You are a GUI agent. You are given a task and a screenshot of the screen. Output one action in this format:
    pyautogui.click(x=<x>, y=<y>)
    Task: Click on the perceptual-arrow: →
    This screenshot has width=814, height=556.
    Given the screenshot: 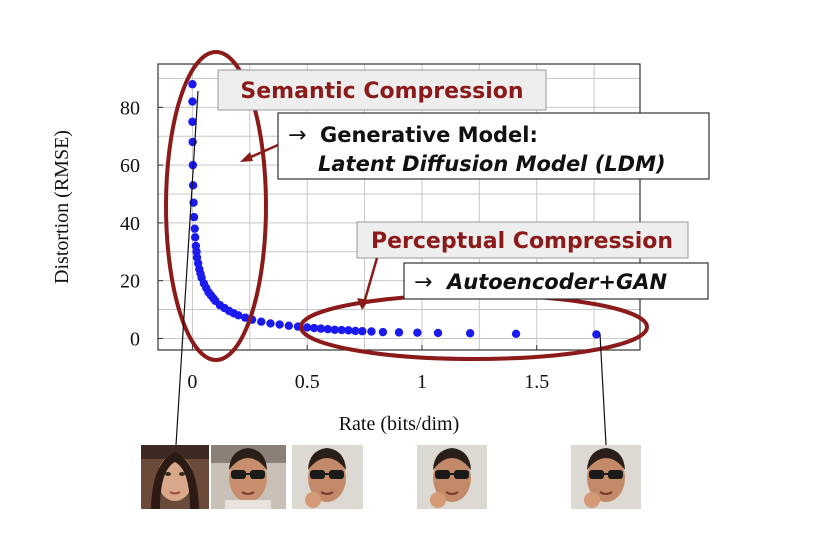 What is the action you would take?
    pyautogui.click(x=423, y=282)
    